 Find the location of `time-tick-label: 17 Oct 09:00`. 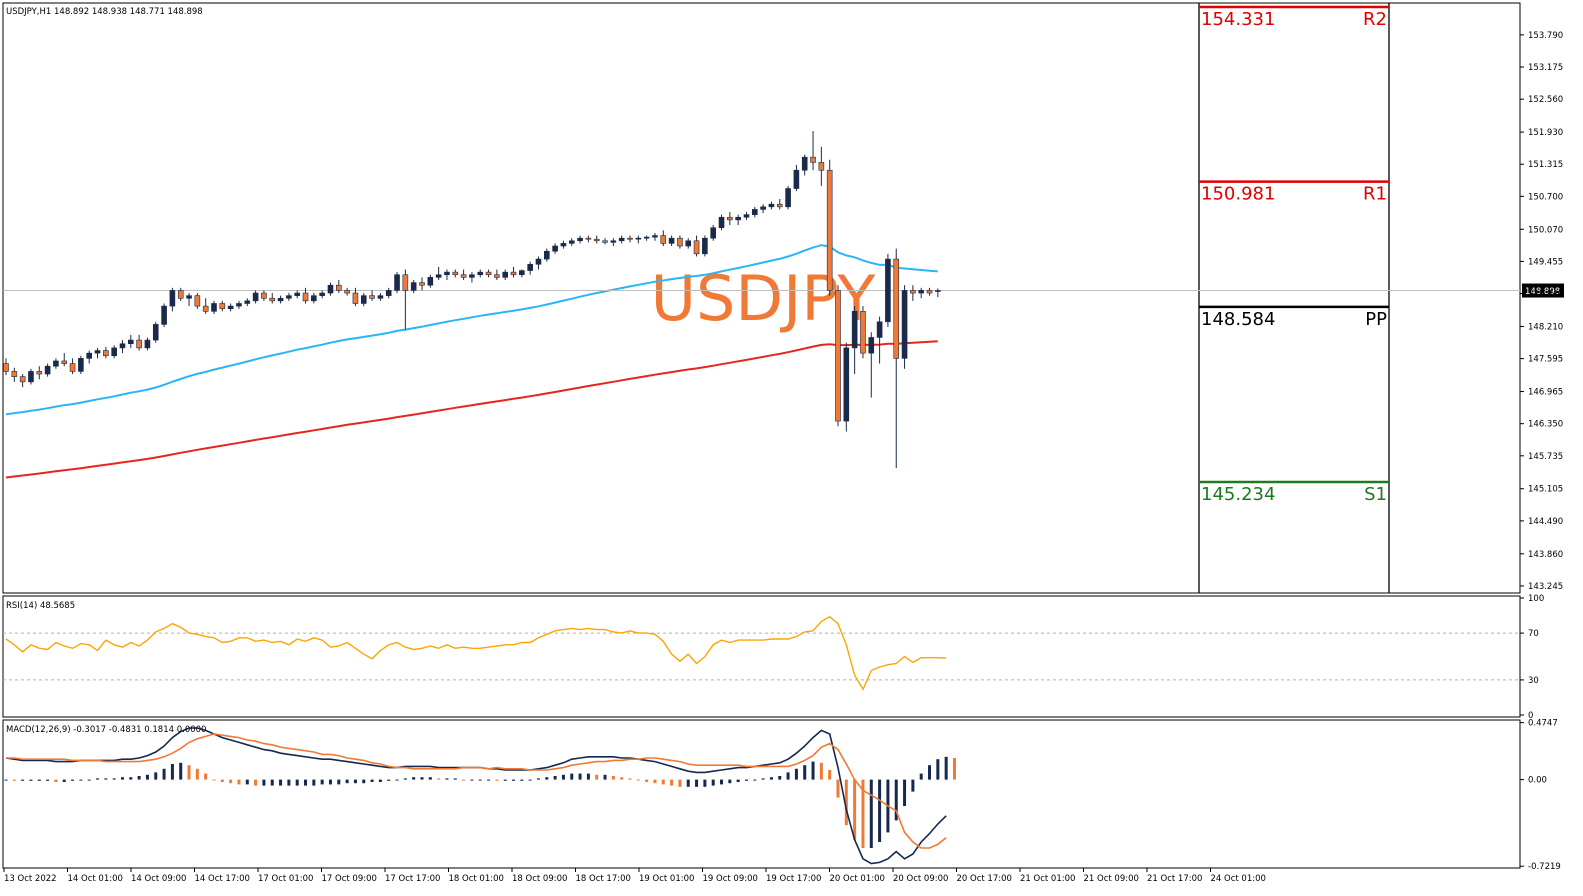

time-tick-label: 17 Oct 09:00 is located at coordinates (349, 879).